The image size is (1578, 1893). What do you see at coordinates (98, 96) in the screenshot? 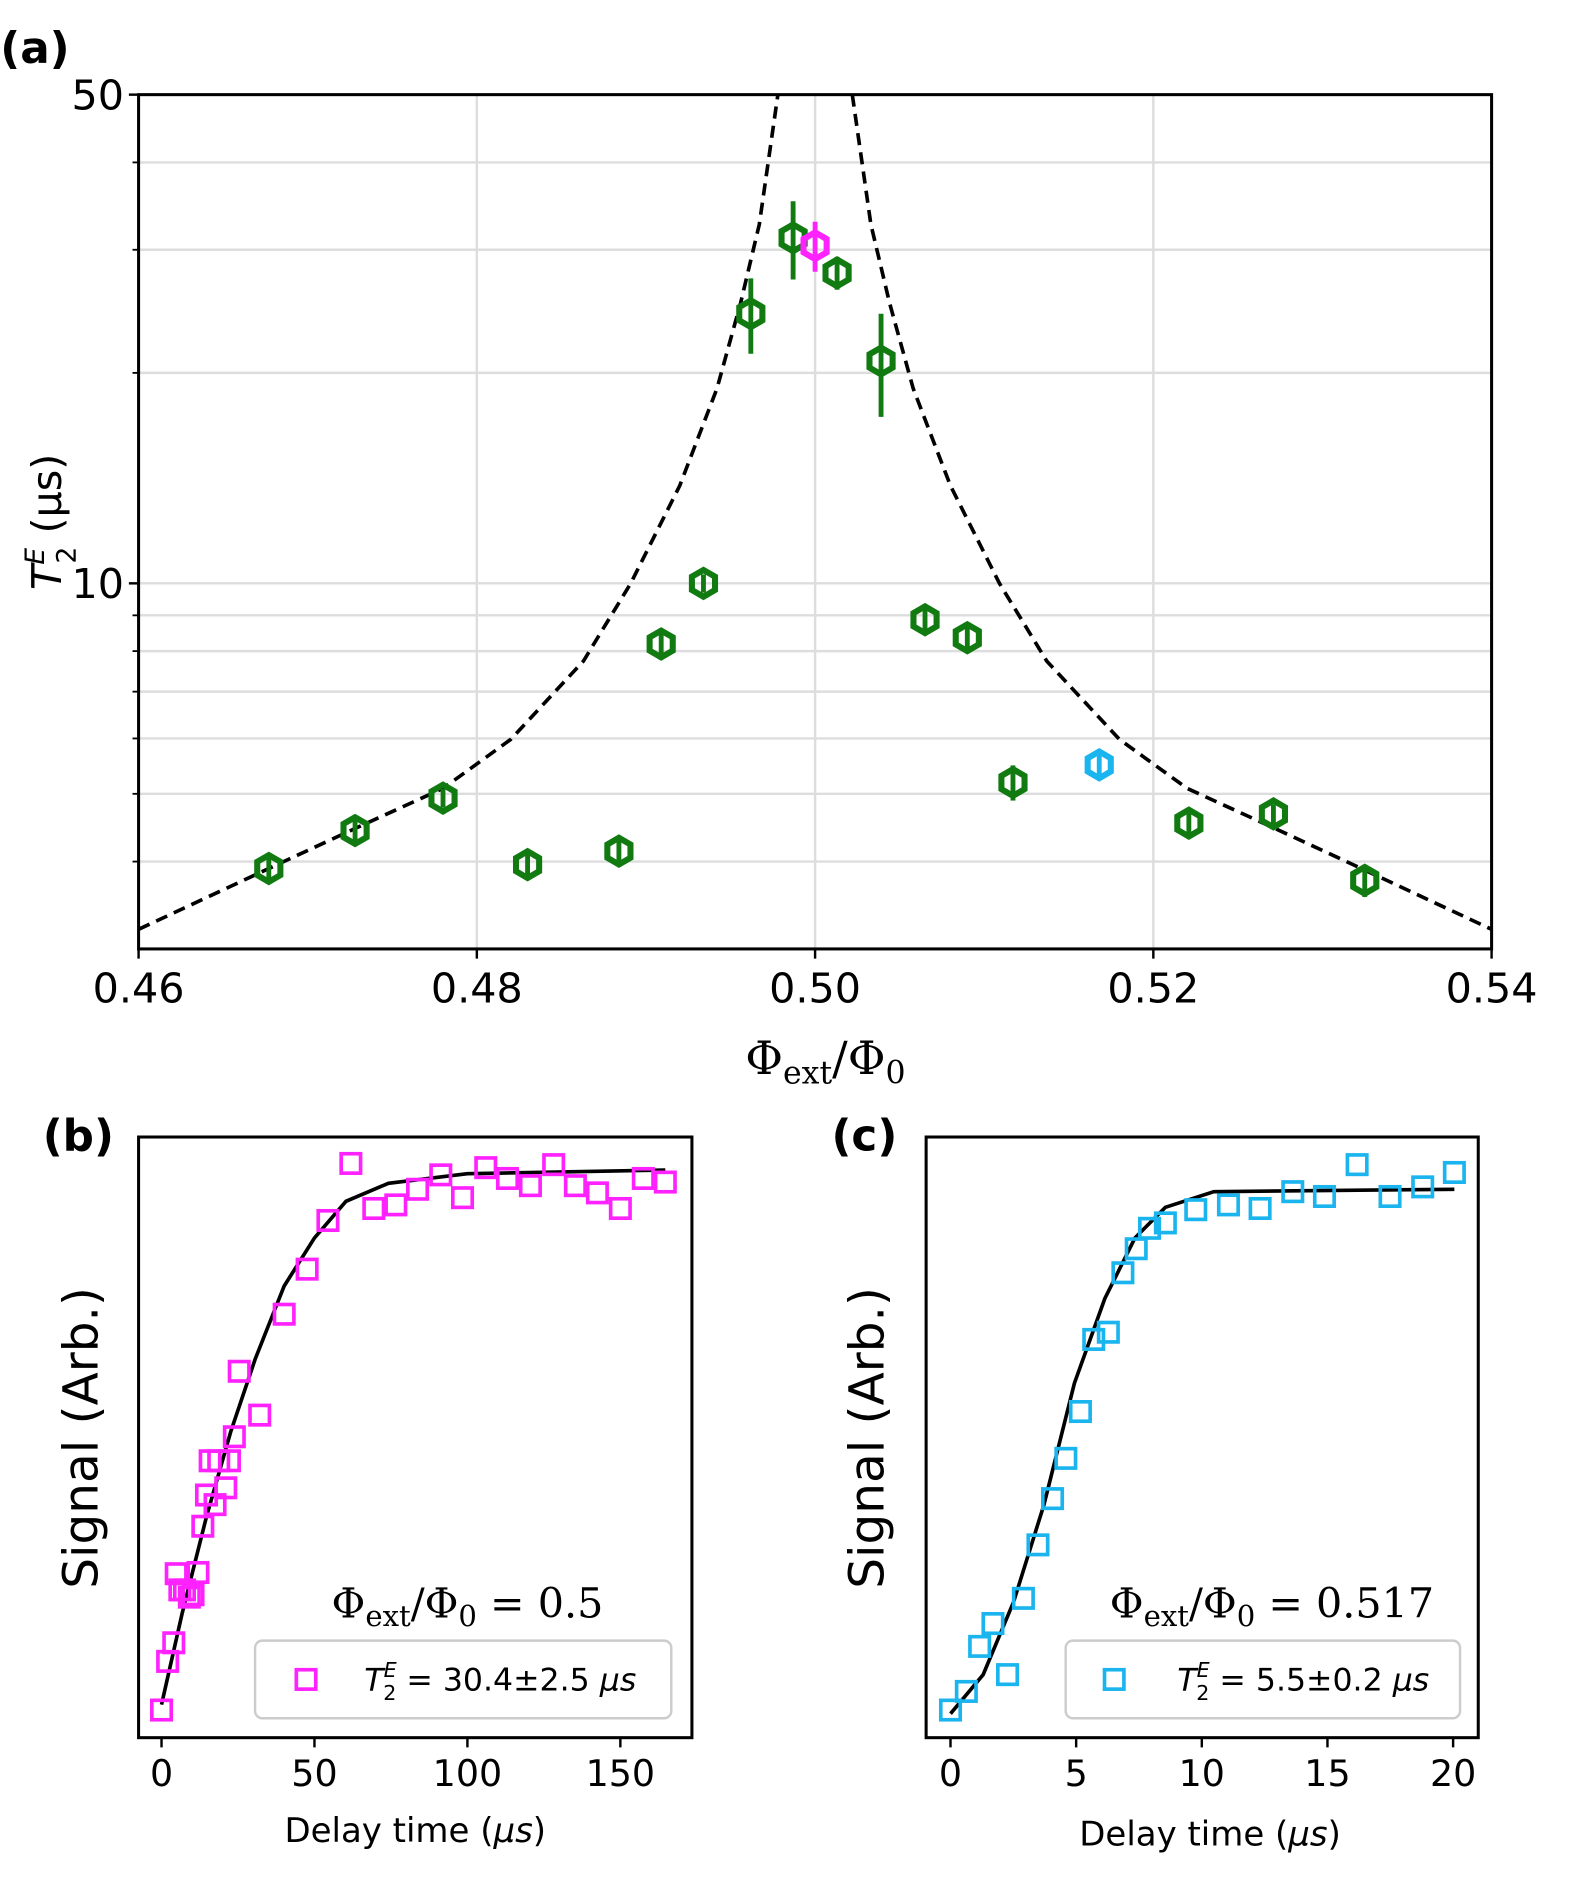
I see `y-tick-label: 50` at bounding box center [98, 96].